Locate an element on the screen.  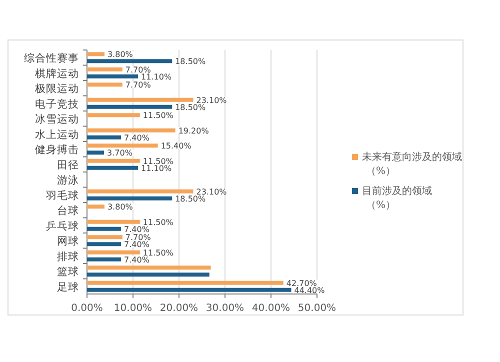
y-tick-label: 游泳 is located at coordinates (68, 180).